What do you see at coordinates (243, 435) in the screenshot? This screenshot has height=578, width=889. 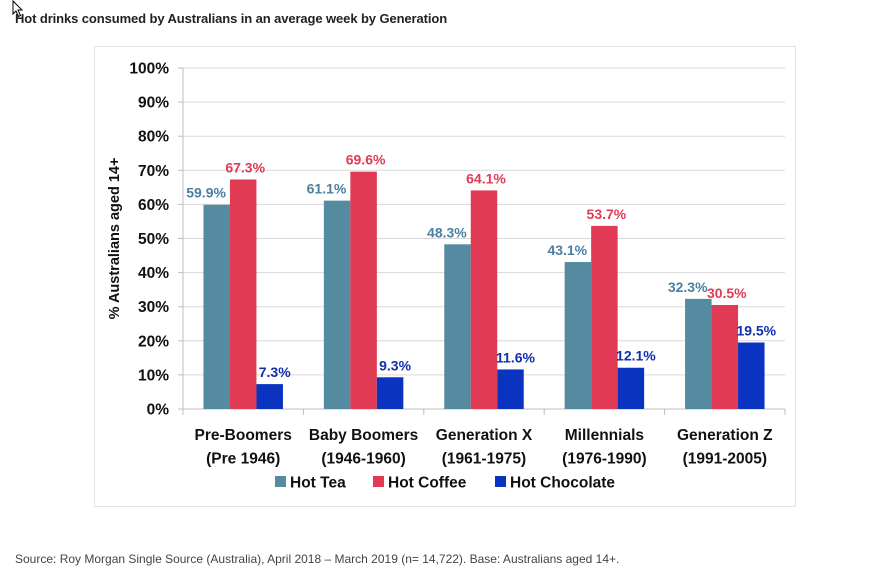 I see `category-label: Pre-Boomers` at bounding box center [243, 435].